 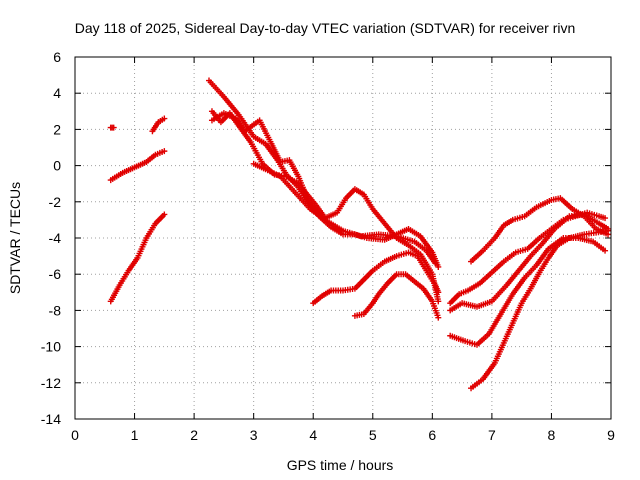 What do you see at coordinates (313, 435) in the screenshot?
I see `x-tick-label: 4` at bounding box center [313, 435].